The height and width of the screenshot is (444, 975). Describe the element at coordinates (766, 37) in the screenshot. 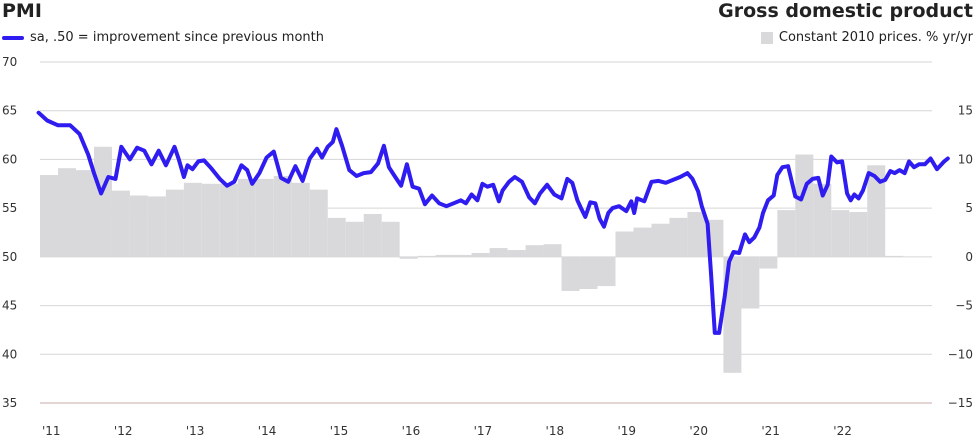

I see `gdp-legend-swatch` at that location.